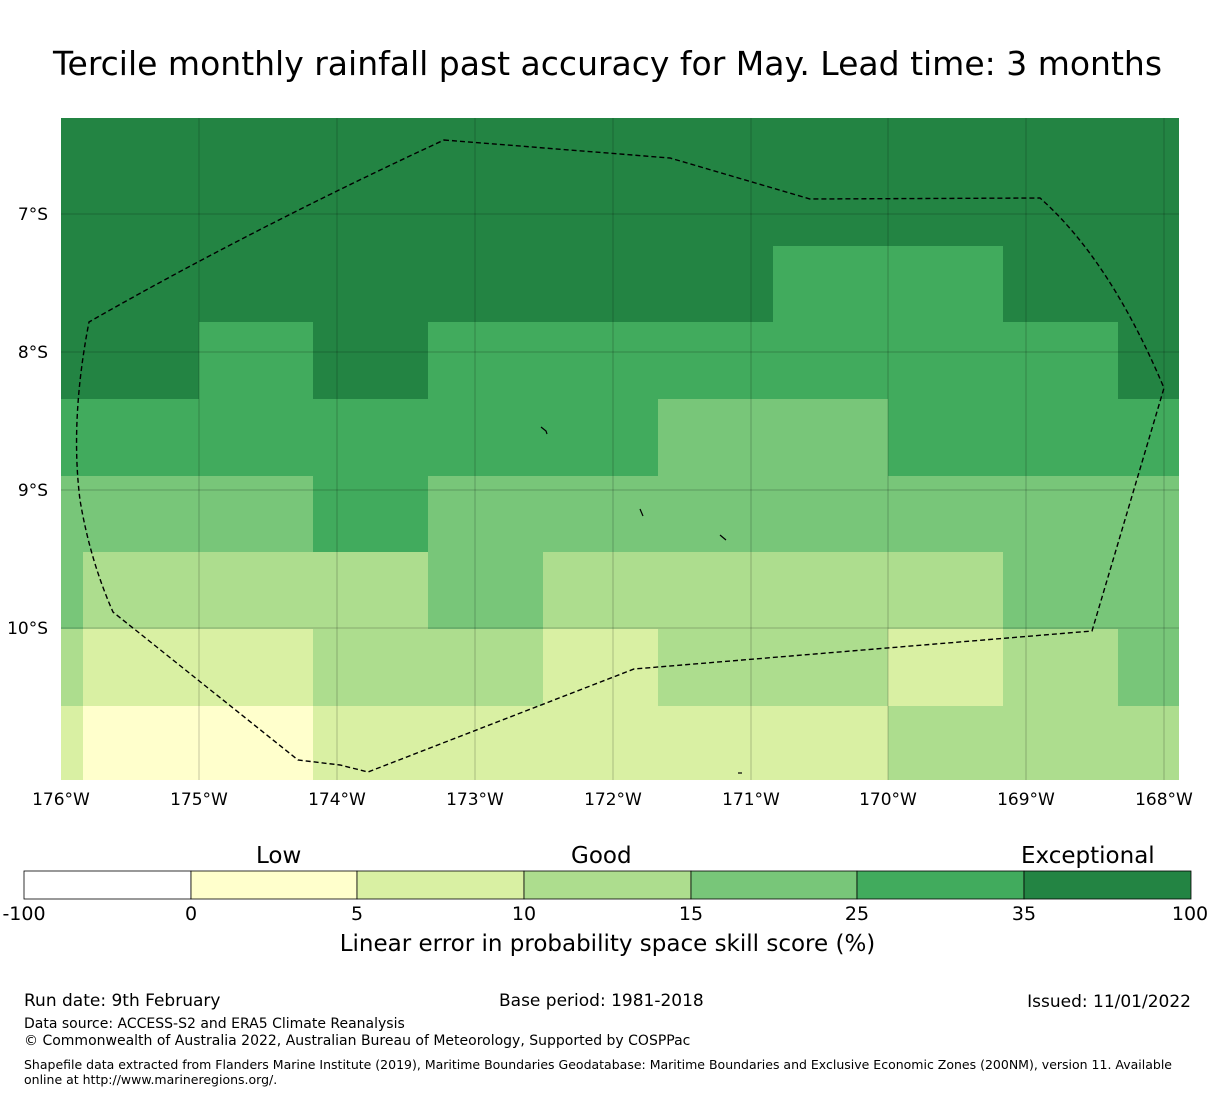  I want to click on colorbar, so click(607, 885).